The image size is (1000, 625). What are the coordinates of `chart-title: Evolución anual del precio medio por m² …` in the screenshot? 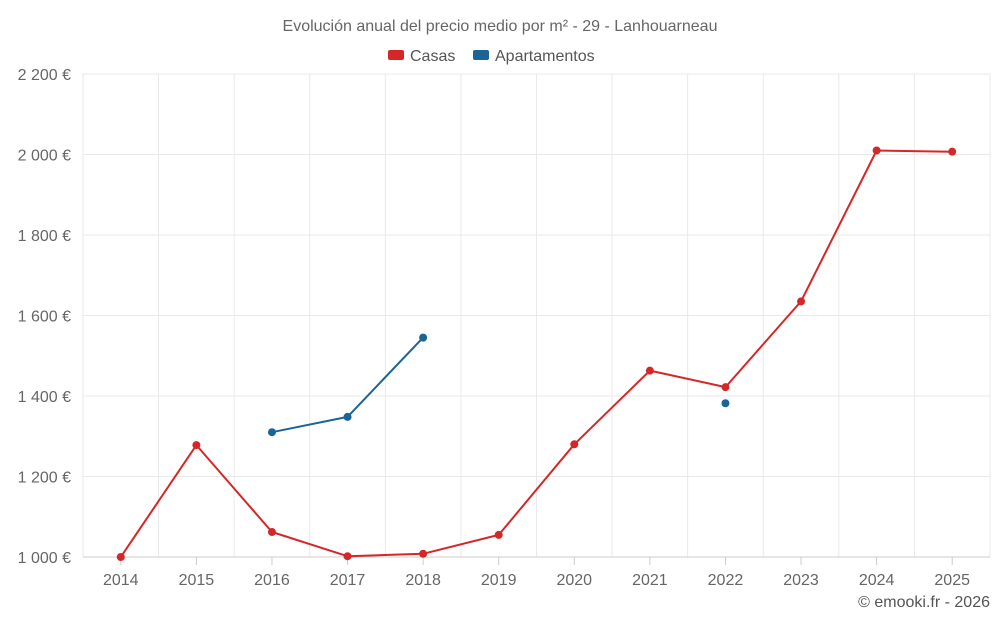 It's located at (500, 26).